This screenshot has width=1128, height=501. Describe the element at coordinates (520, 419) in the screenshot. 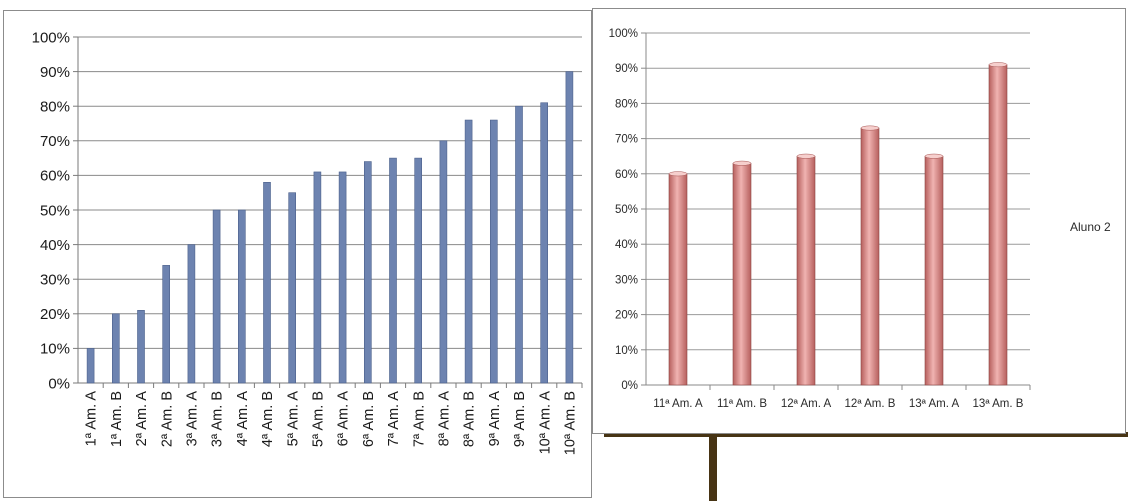

I see `x-tick-label: 9ª Am. B` at that location.